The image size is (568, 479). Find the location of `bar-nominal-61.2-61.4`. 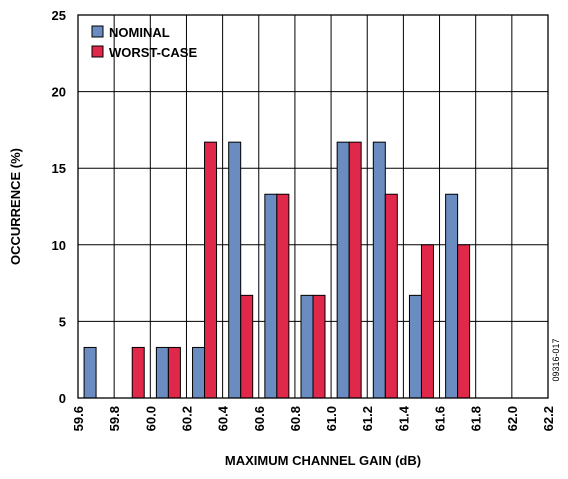

bar-nominal-61.2-61.4 is located at coordinates (379, 270).